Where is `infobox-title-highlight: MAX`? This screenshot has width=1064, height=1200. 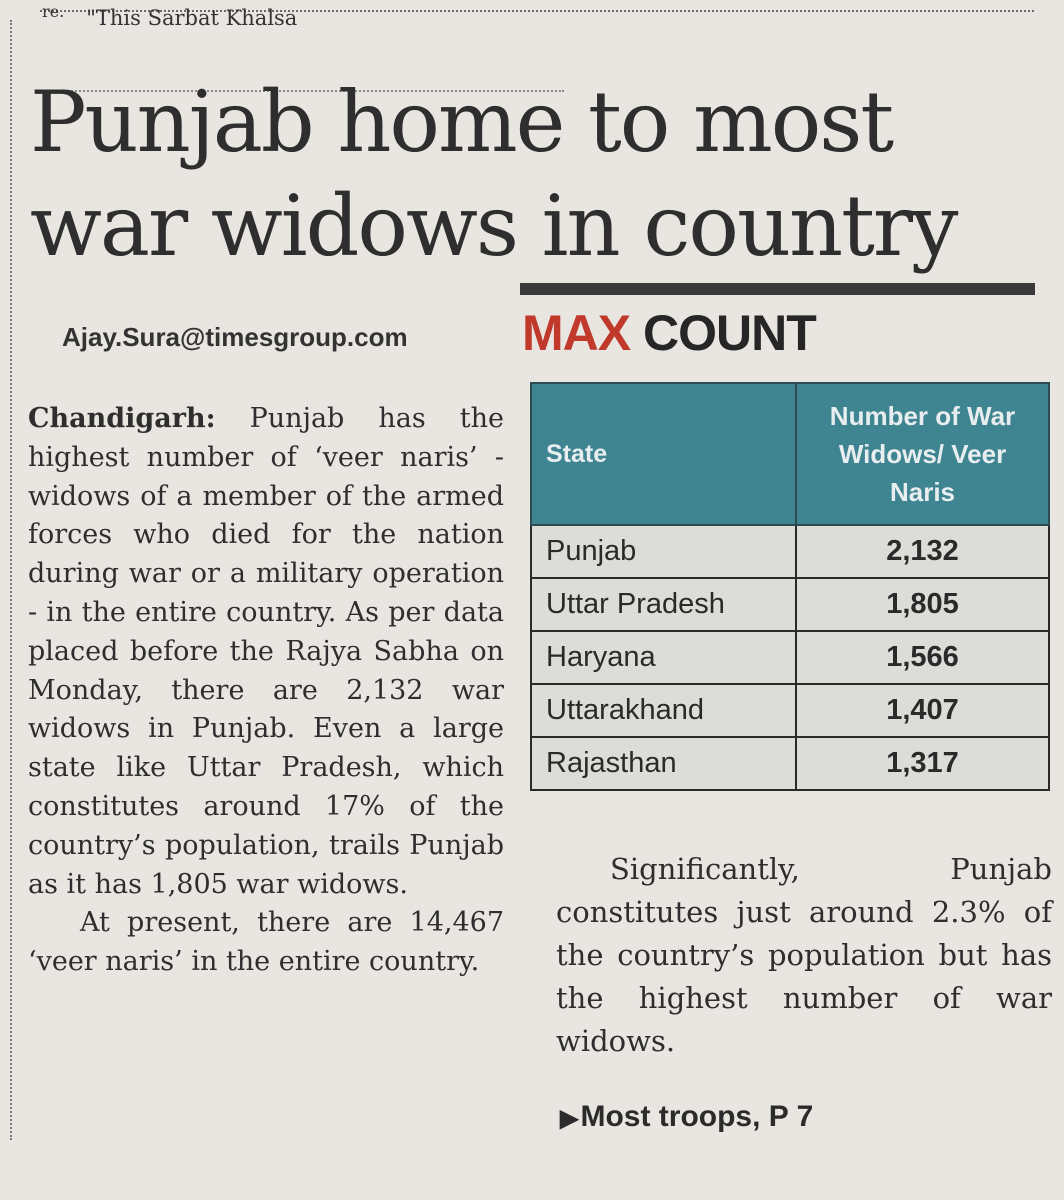
infobox-title-highlight: MAX is located at coordinates (576, 333).